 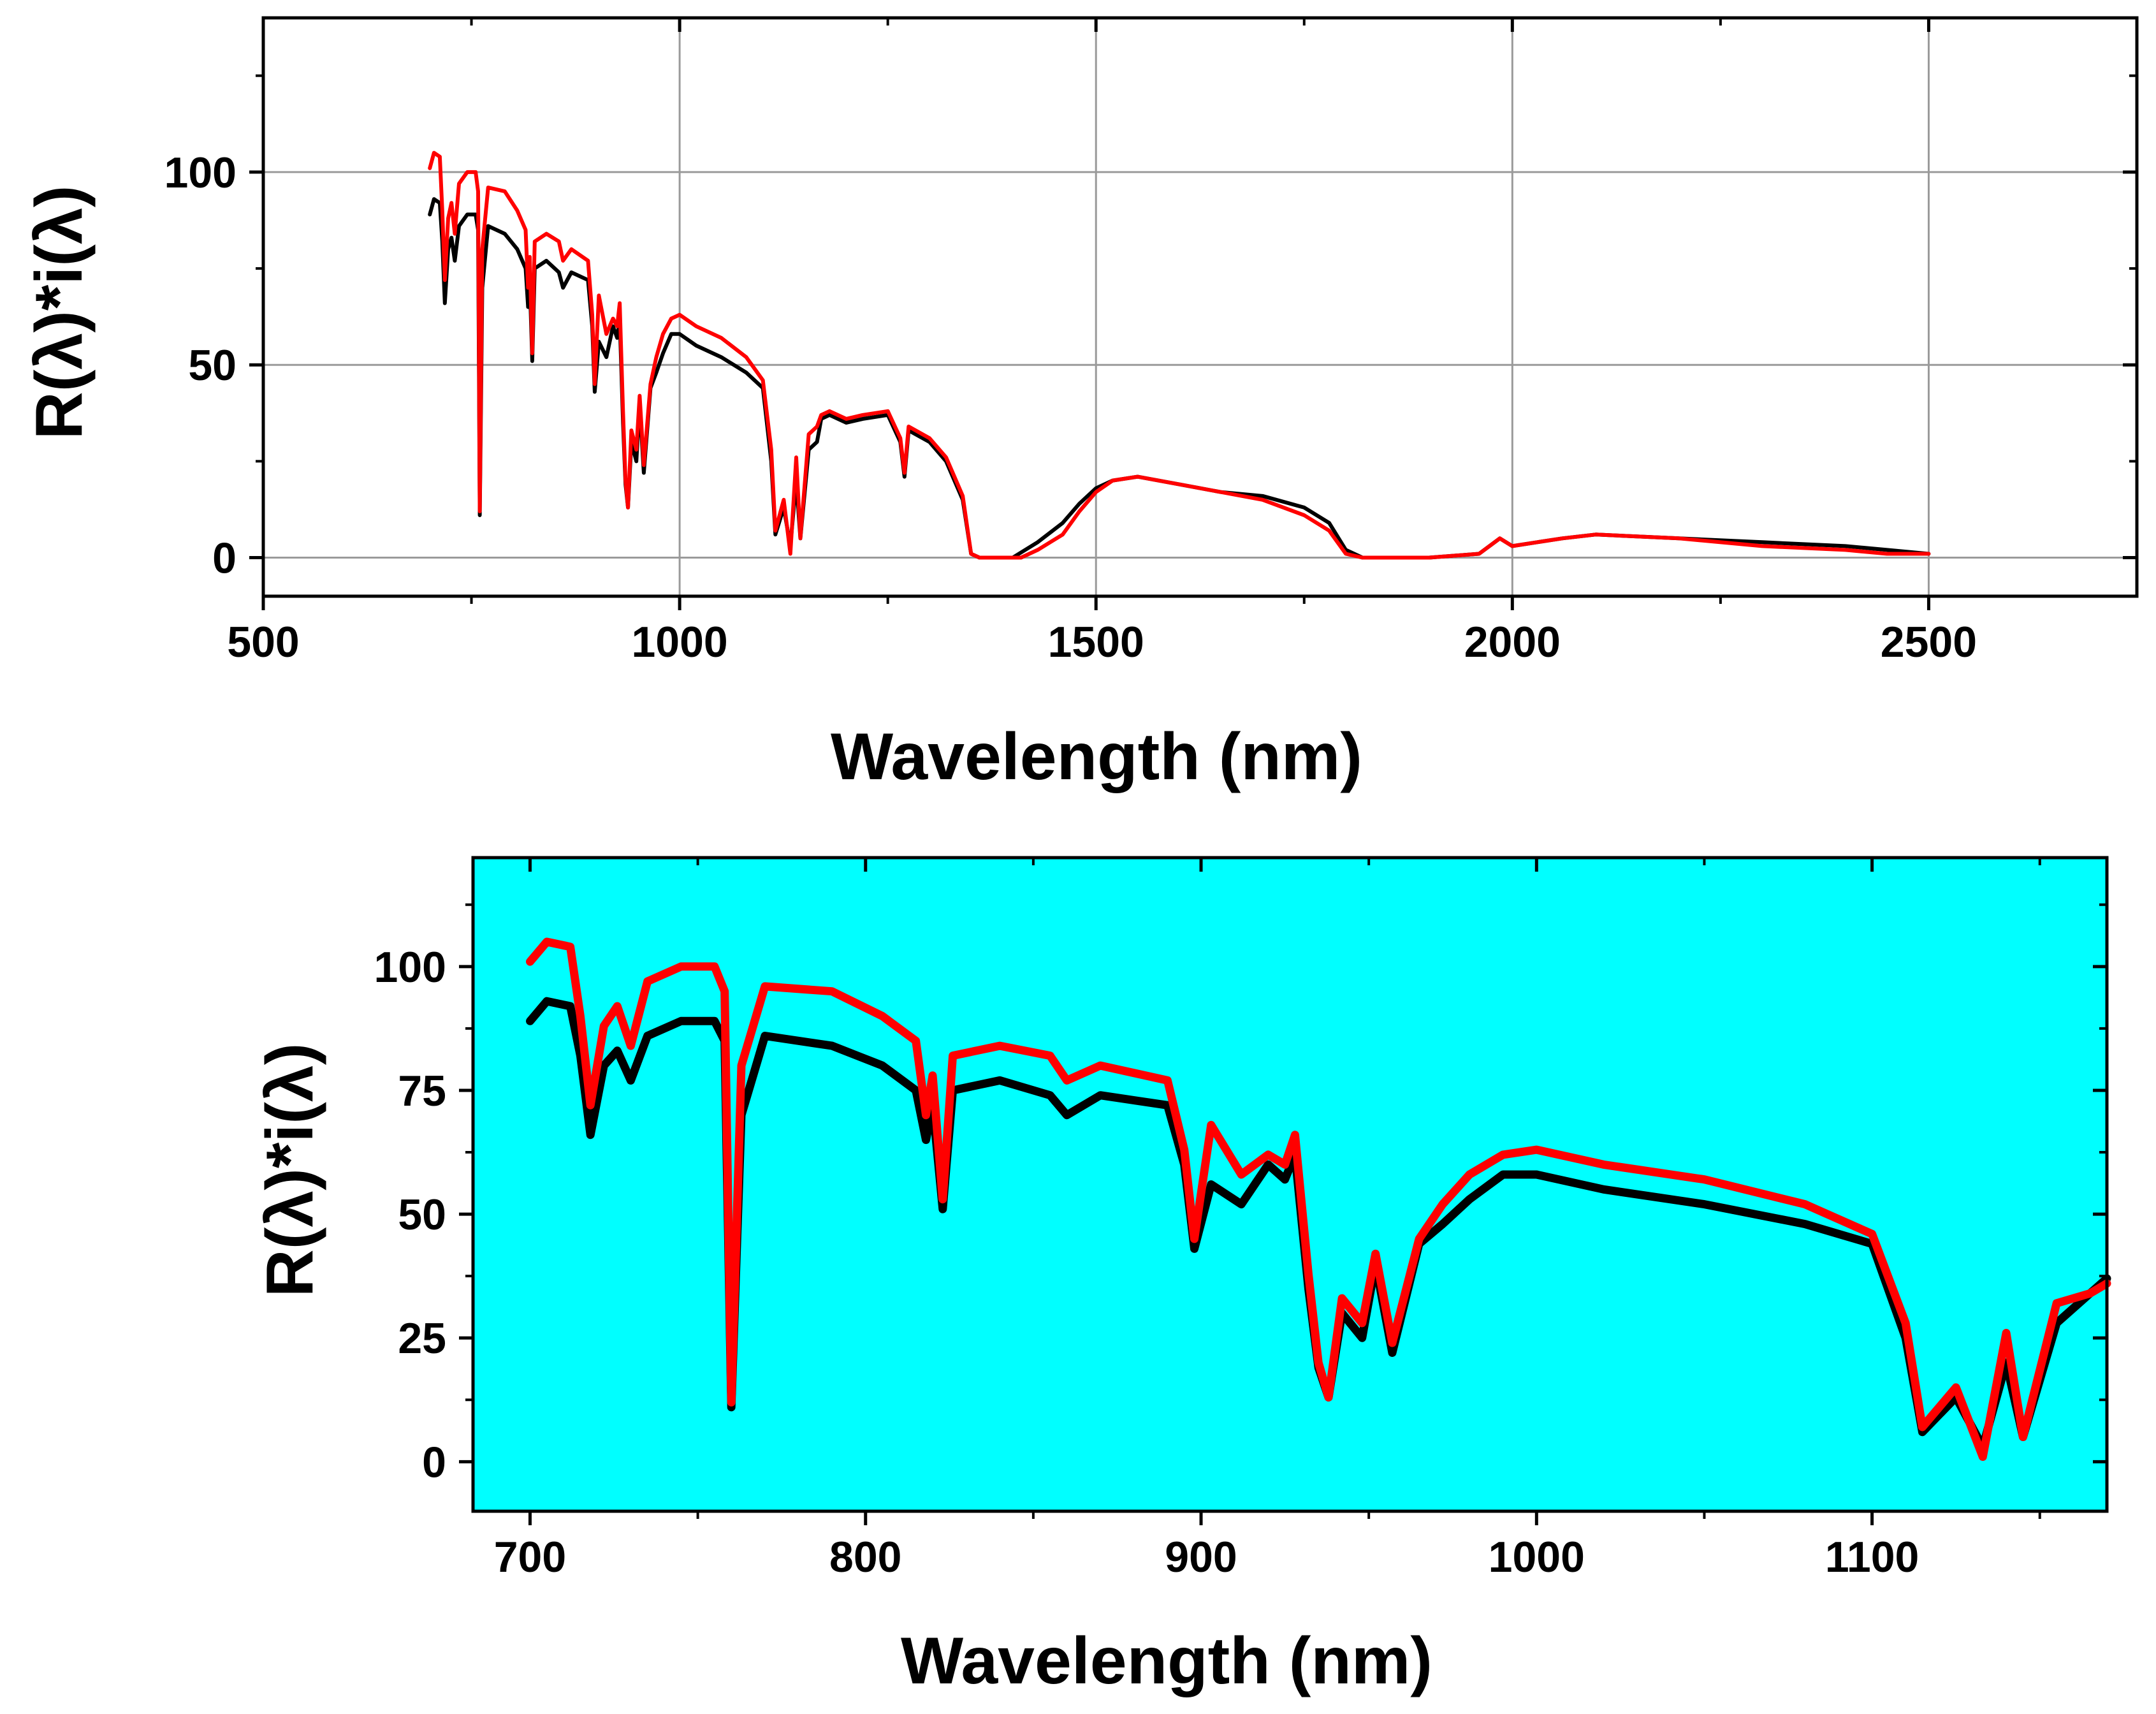 What do you see at coordinates (1872, 1557) in the screenshot?
I see `x-tick-label: 1100` at bounding box center [1872, 1557].